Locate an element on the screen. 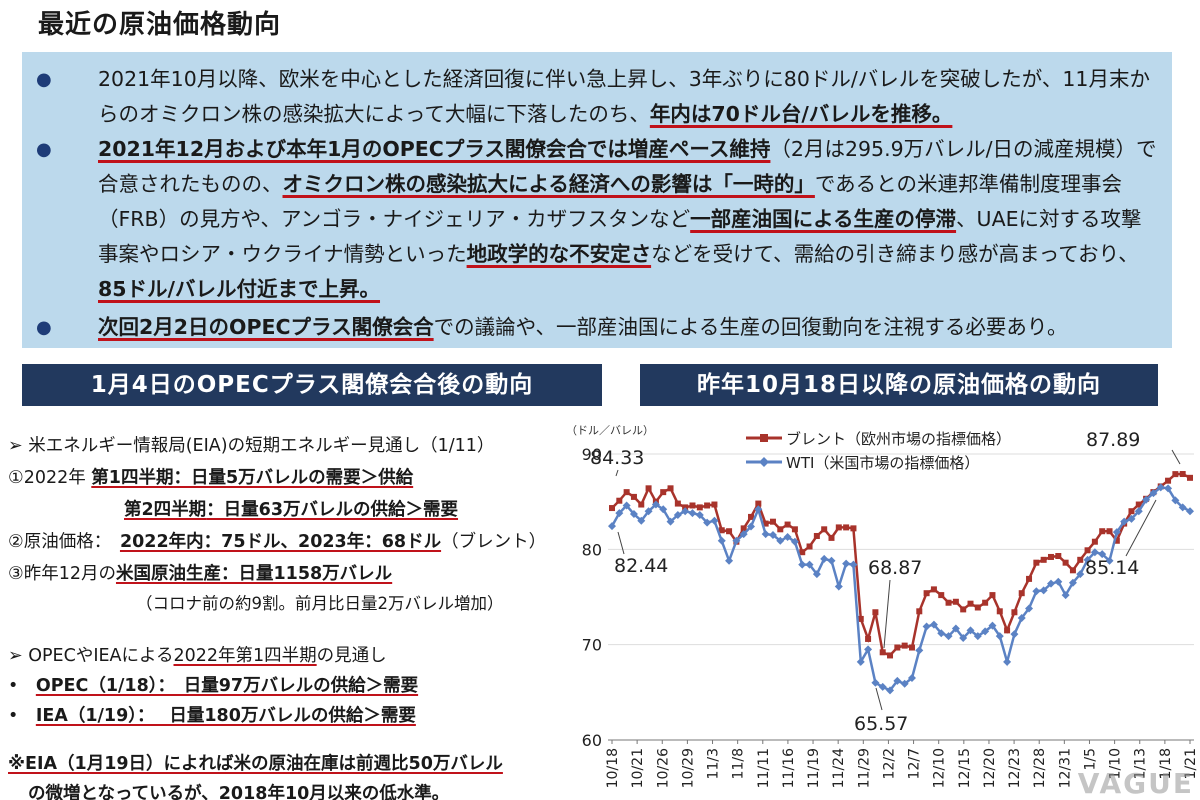 Image resolution: width=1200 pixels, height=800 pixels. x-tick-label: 12/10 is located at coordinates (940, 768).